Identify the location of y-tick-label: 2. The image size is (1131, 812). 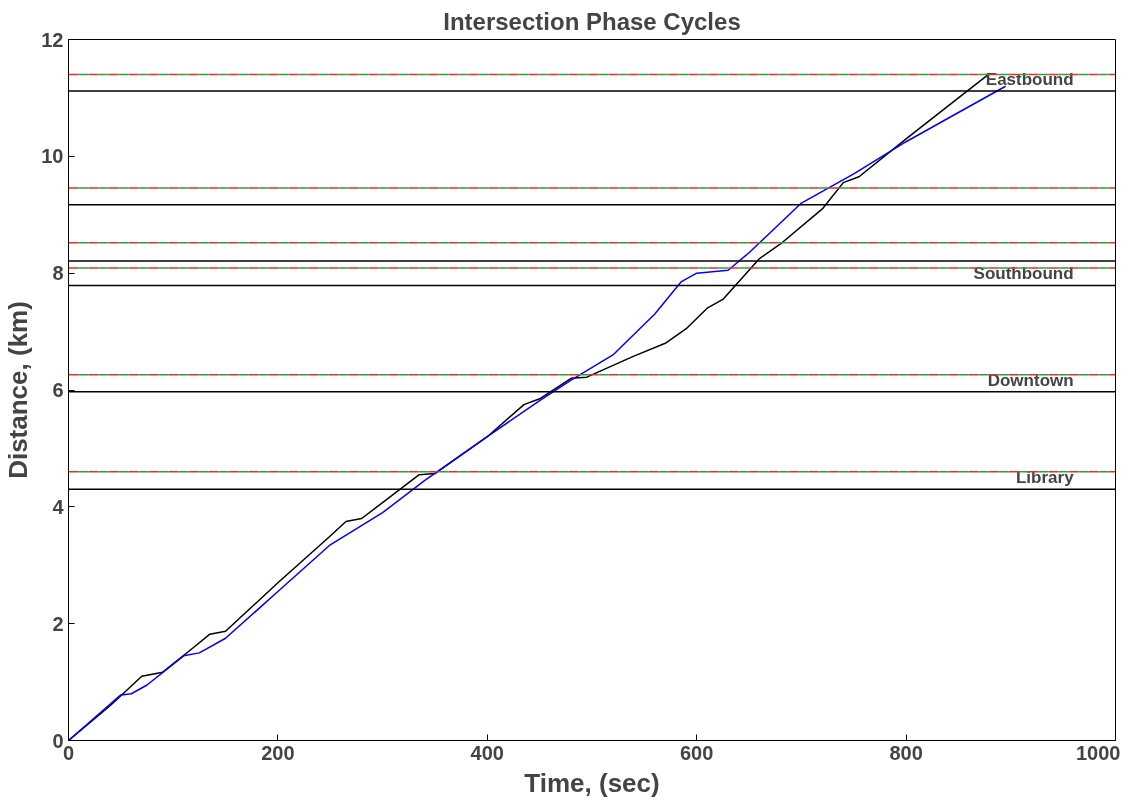
(58, 623).